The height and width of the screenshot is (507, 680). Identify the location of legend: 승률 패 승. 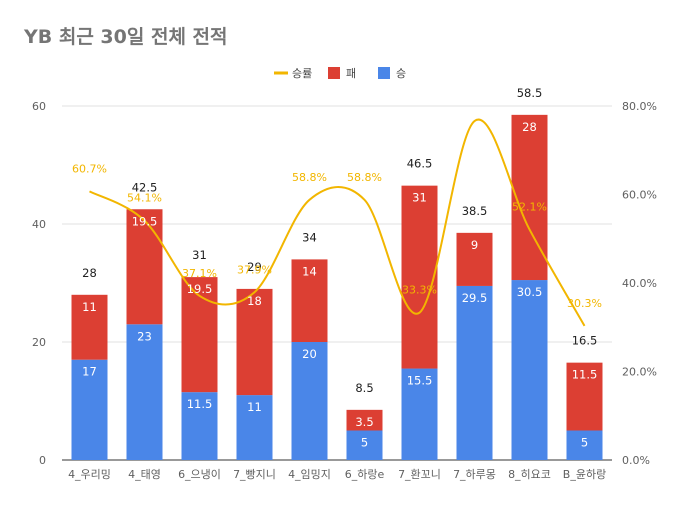
(340, 73).